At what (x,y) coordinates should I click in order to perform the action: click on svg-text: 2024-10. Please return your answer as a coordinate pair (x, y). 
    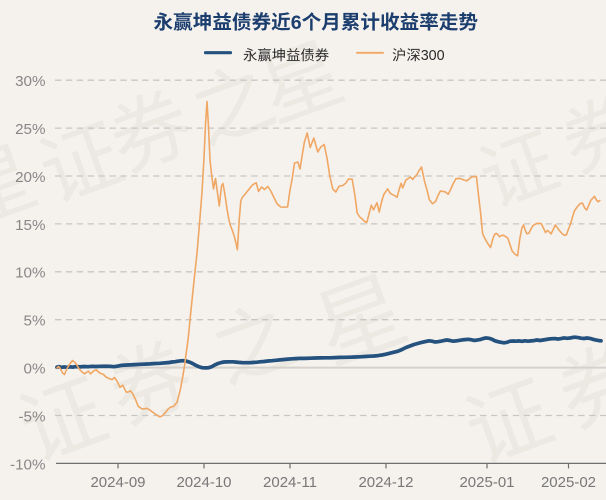
    Looking at the image, I should click on (203, 482).